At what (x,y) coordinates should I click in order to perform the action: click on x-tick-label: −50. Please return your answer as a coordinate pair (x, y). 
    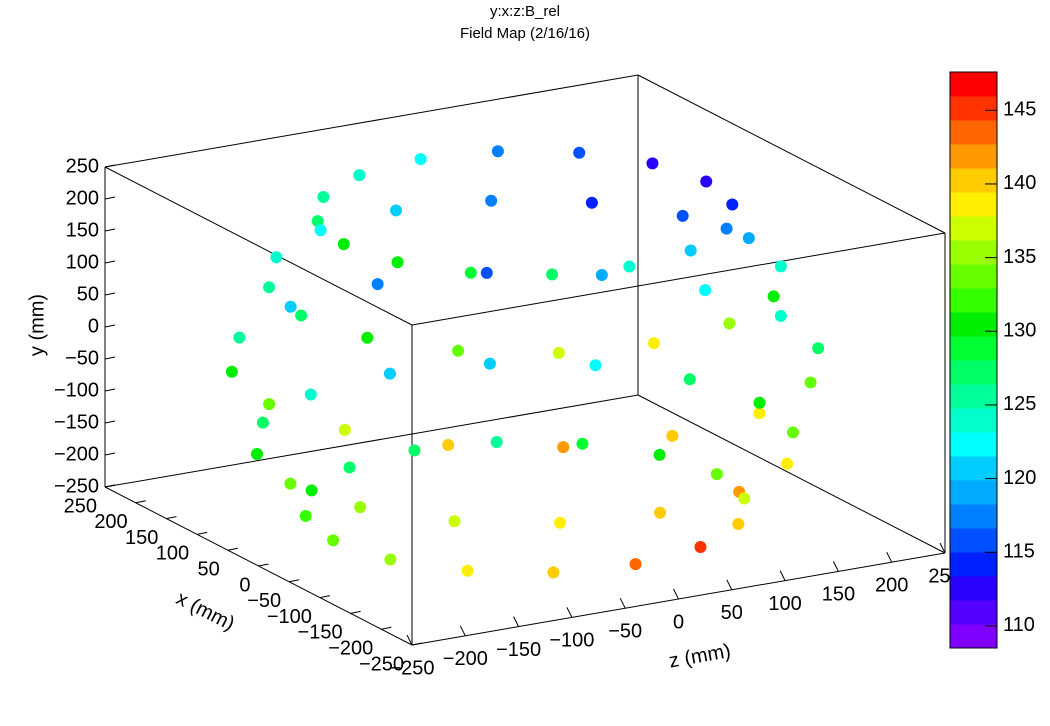
    Looking at the image, I should click on (264, 601).